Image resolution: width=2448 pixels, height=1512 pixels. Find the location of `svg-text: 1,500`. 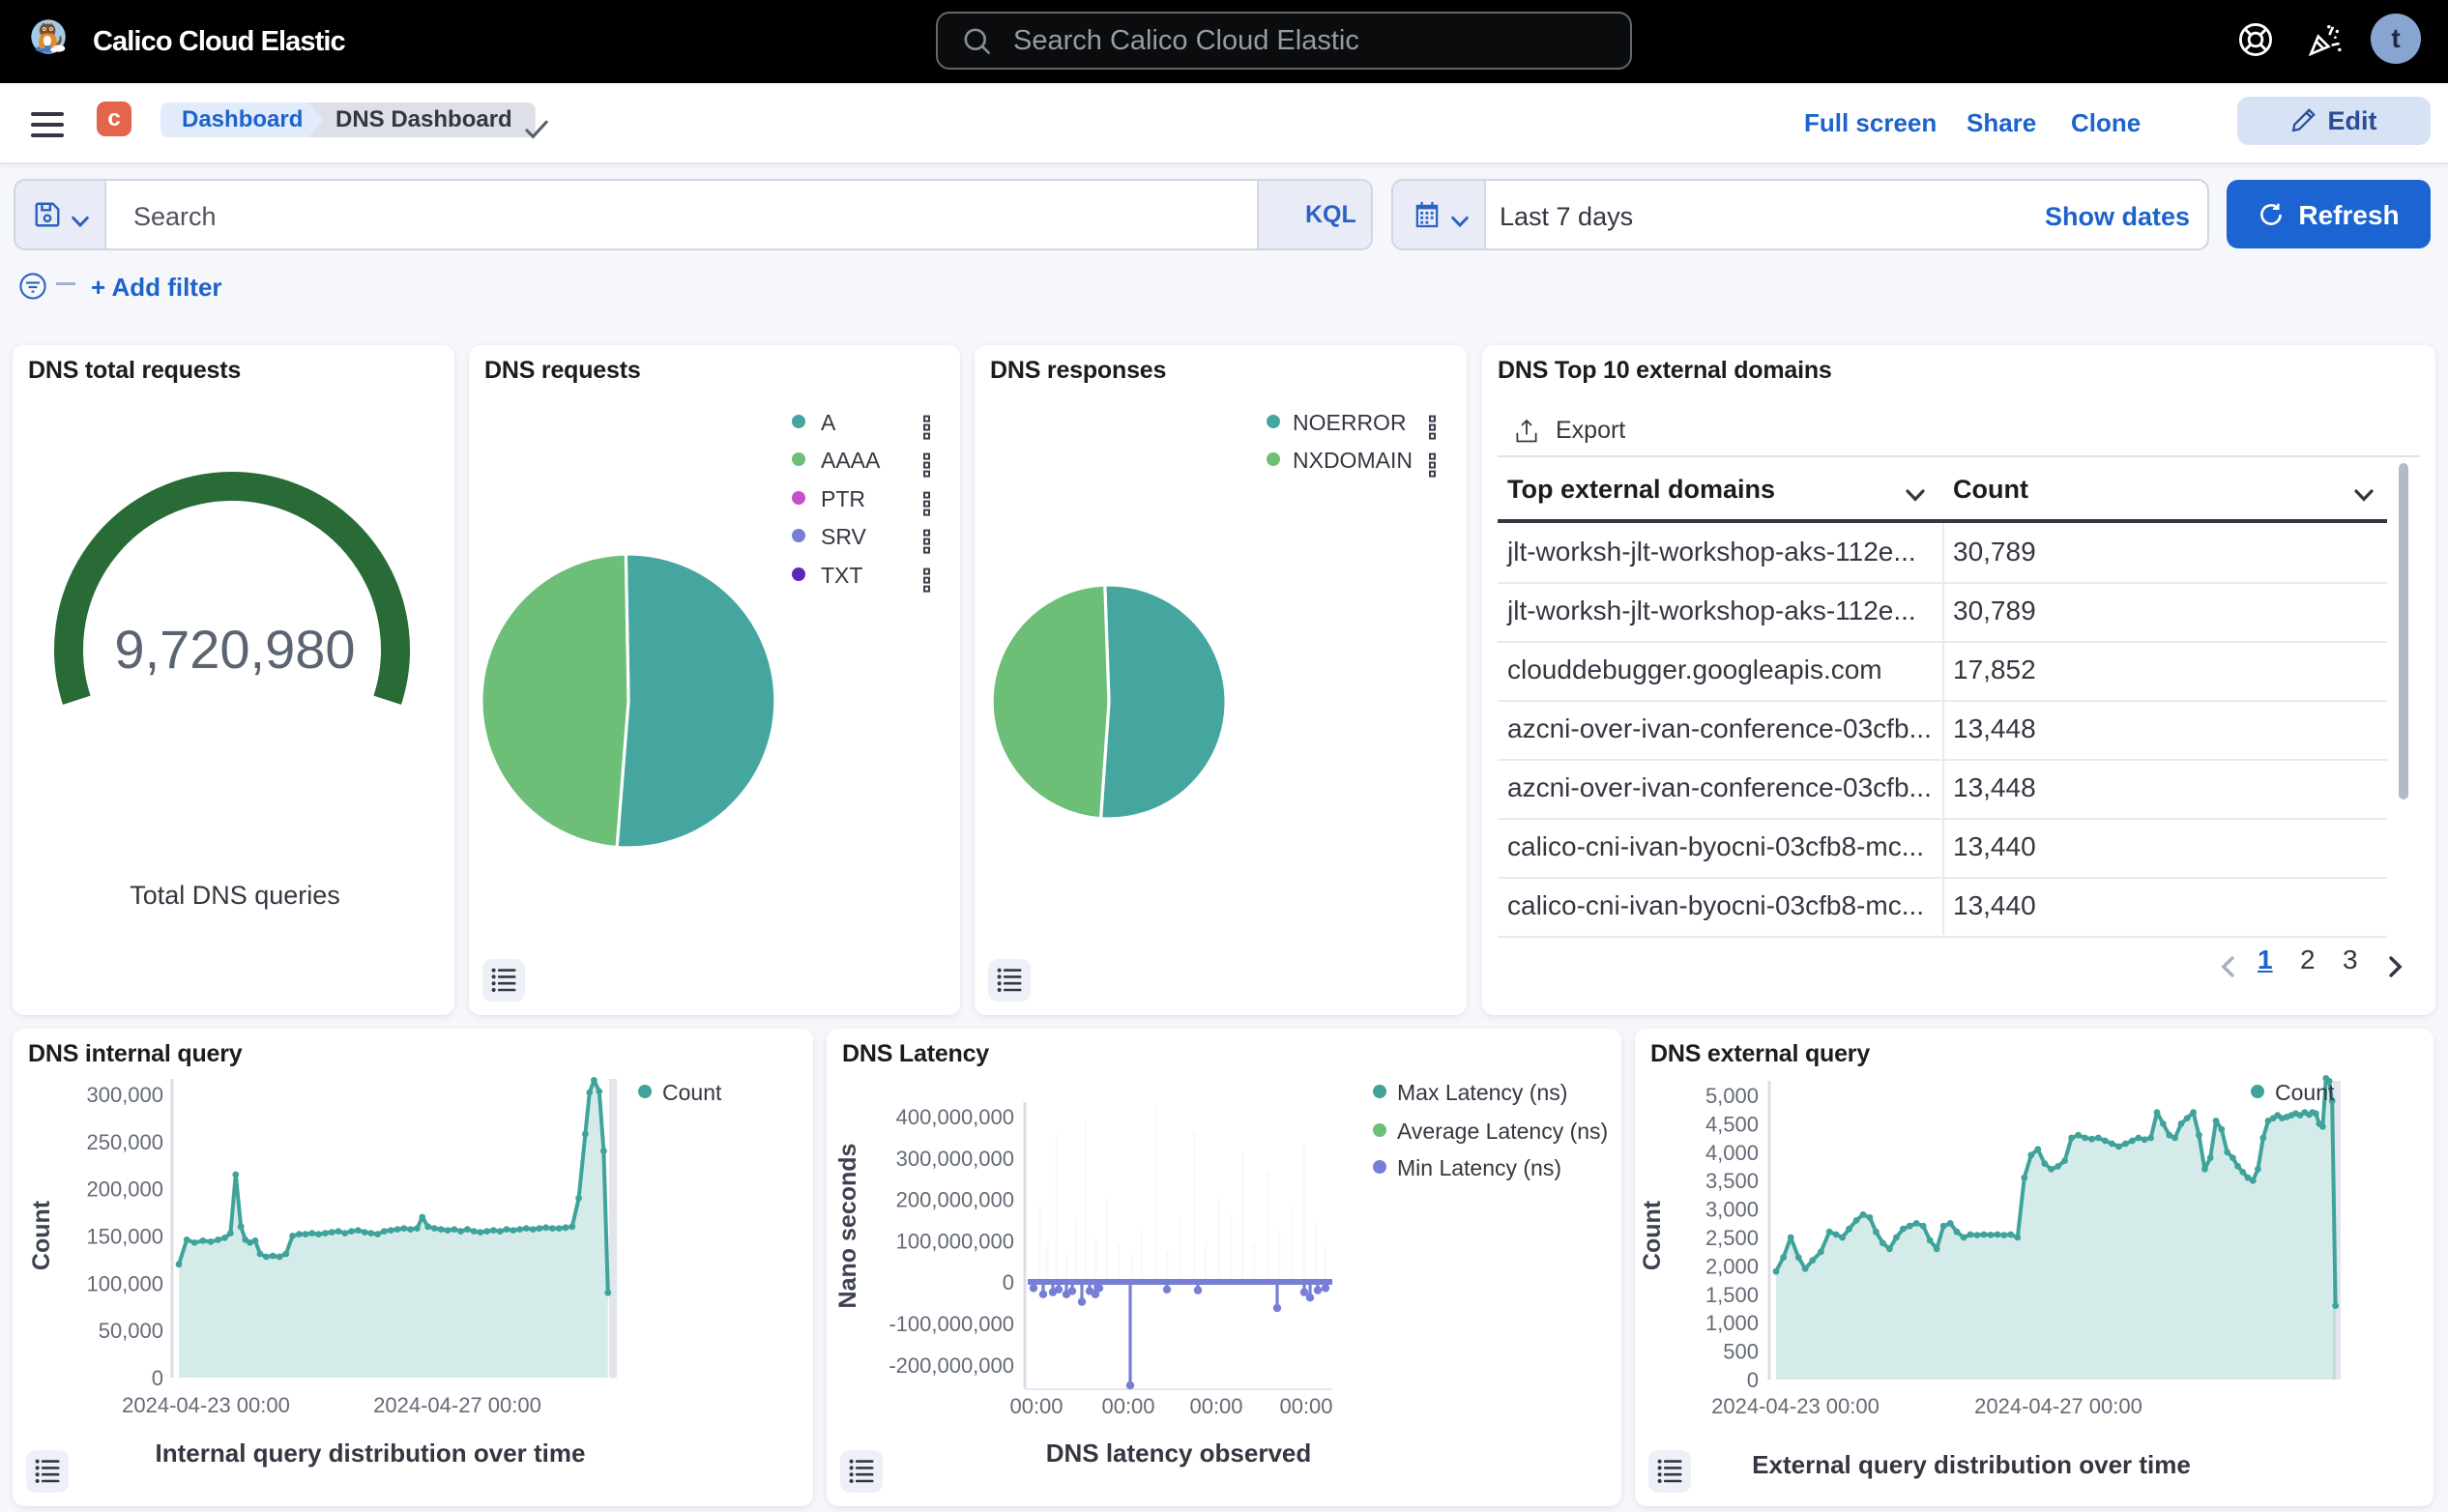

svg-text: 1,500 is located at coordinates (1732, 1295).